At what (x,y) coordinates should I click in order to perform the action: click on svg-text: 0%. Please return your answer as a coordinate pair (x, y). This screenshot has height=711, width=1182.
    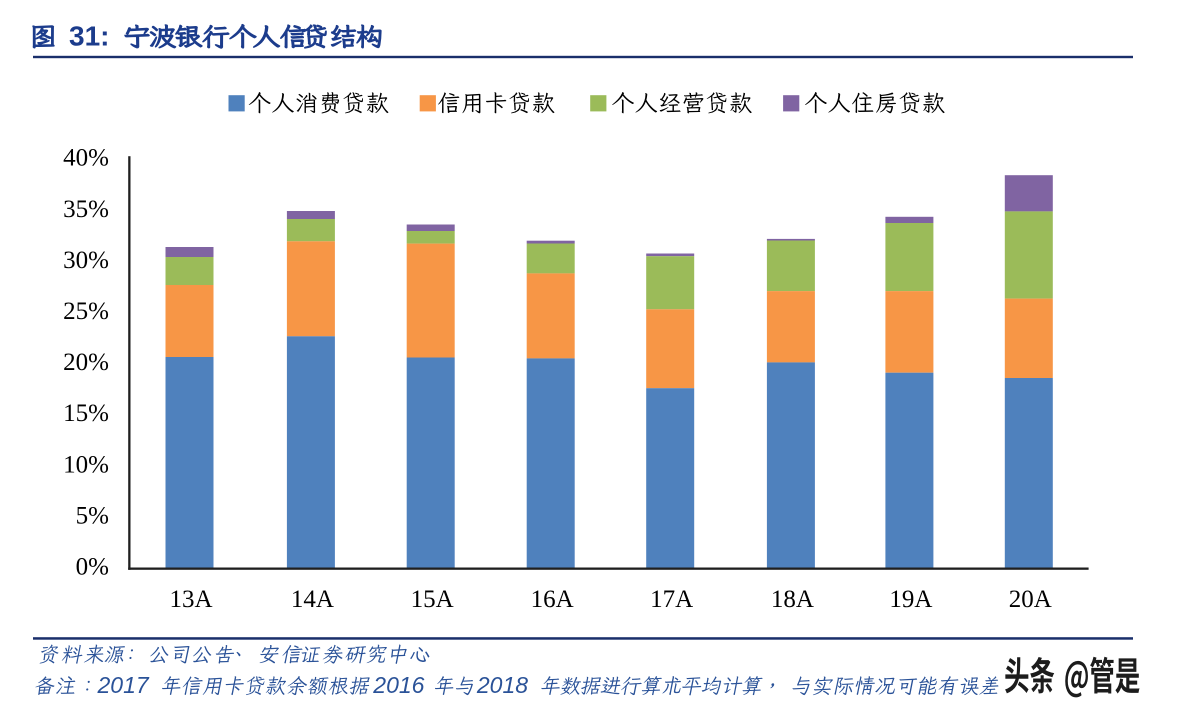
    Looking at the image, I should click on (92, 567).